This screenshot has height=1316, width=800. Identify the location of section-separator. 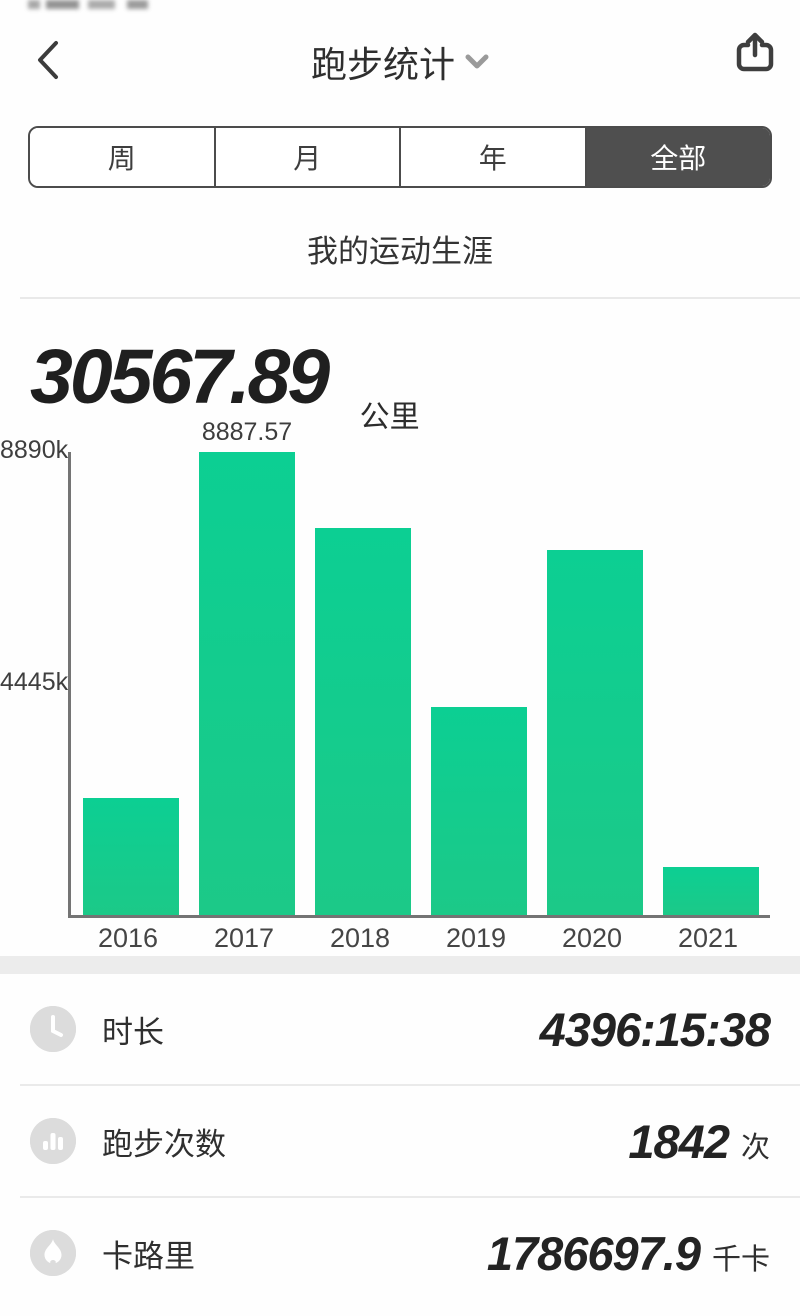
(400, 965).